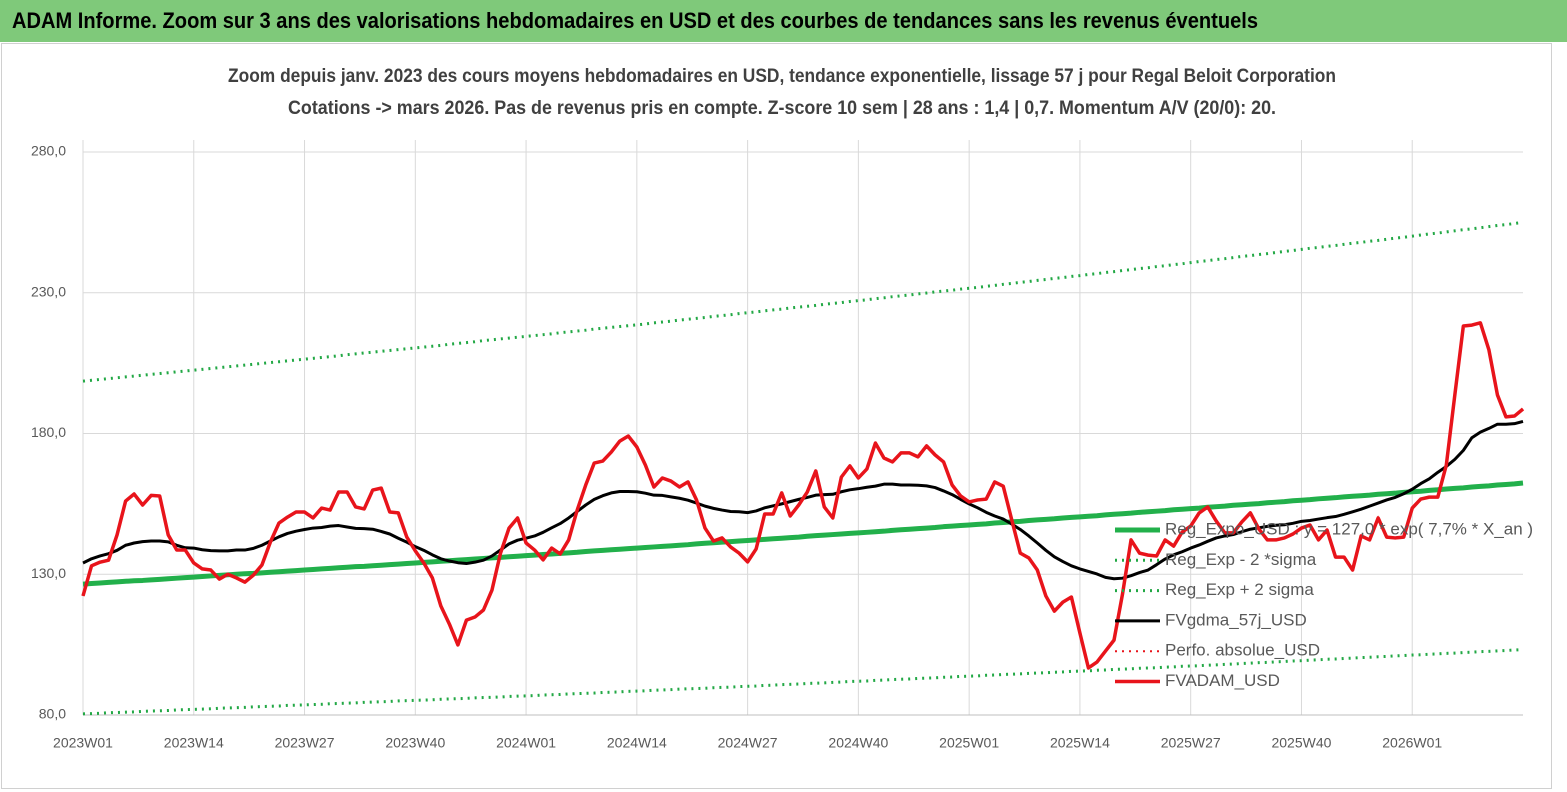 The height and width of the screenshot is (792, 1567). I want to click on series-line, so click(803, 533).